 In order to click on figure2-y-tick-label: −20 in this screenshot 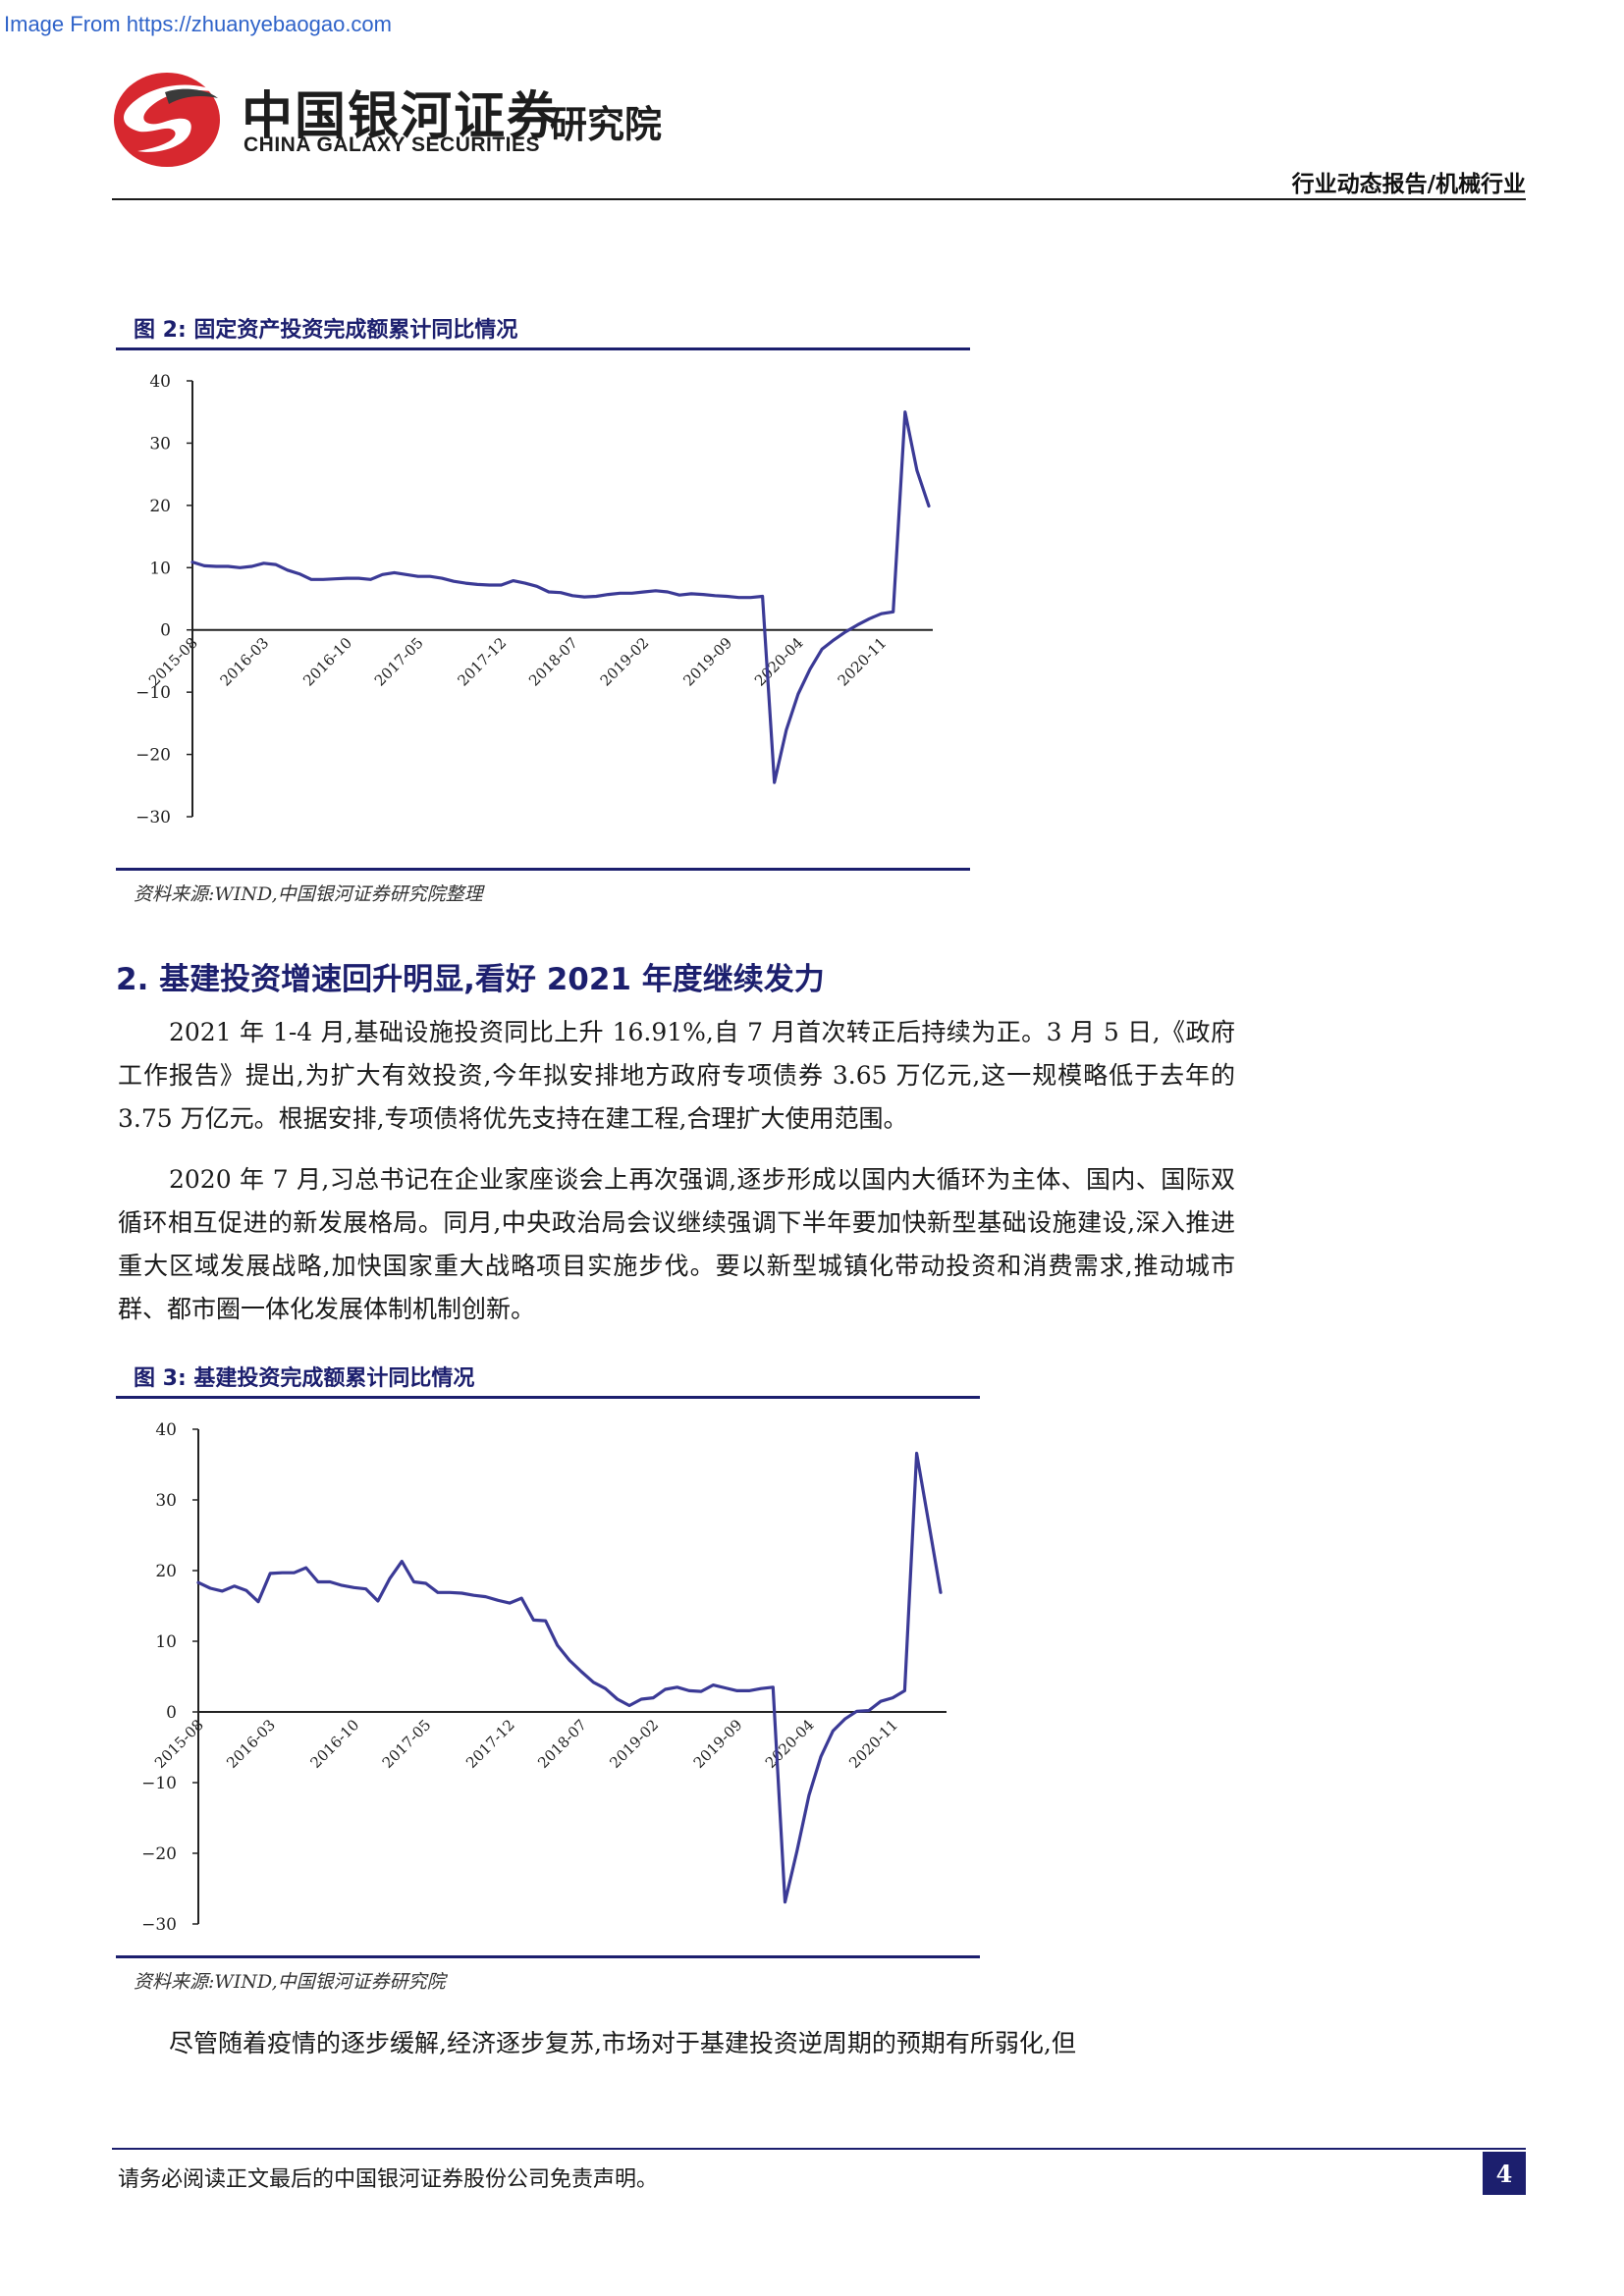, I will do `click(153, 756)`.